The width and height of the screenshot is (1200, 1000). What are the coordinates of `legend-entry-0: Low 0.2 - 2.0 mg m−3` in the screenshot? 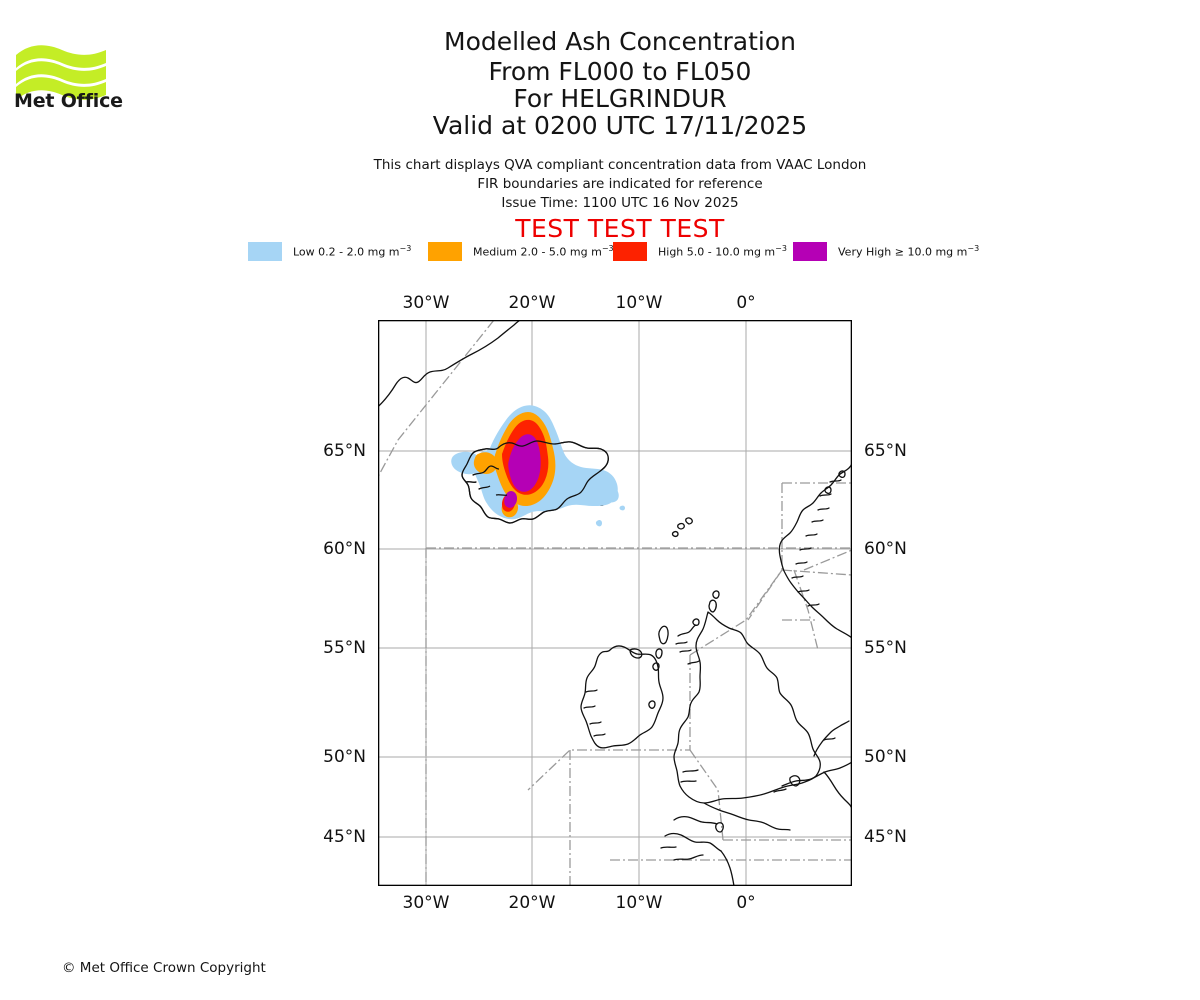 It's located at (329, 251).